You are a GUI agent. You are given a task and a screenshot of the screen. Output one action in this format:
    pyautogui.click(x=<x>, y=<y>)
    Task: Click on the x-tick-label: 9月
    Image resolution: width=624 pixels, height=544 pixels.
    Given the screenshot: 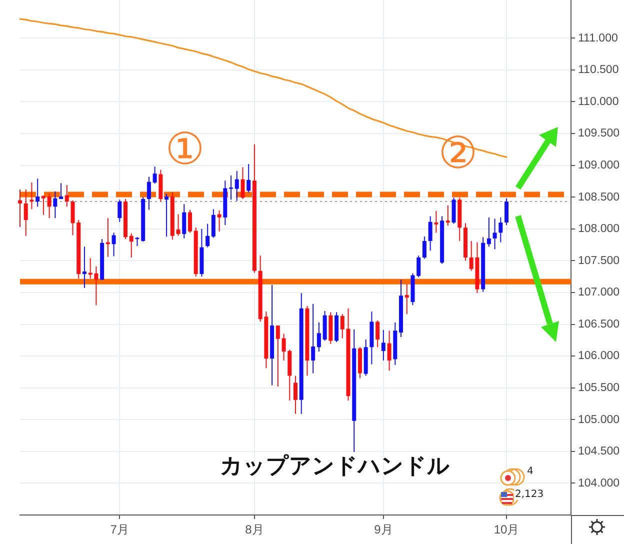 What is the action you would take?
    pyautogui.click(x=383, y=529)
    